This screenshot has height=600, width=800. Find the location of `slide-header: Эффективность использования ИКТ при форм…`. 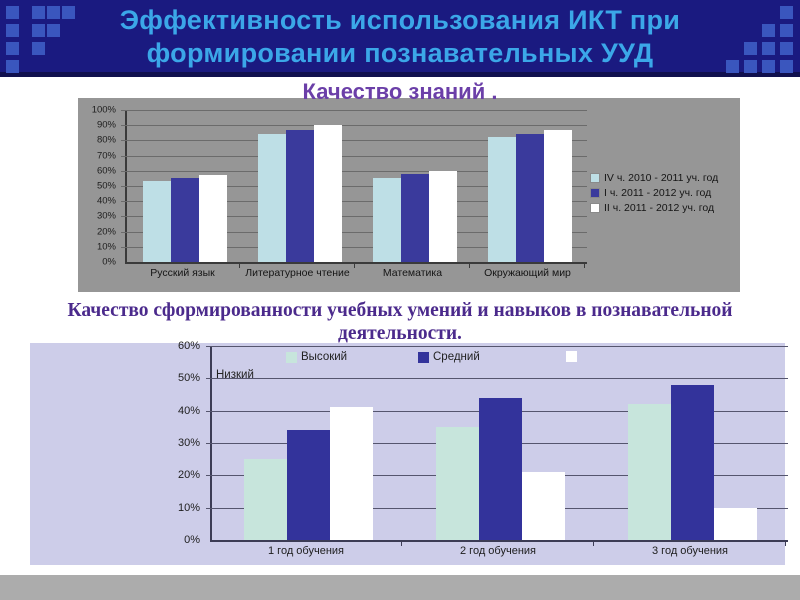

slide-header: Эффективность использования ИКТ при форм… is located at coordinates (400, 38).